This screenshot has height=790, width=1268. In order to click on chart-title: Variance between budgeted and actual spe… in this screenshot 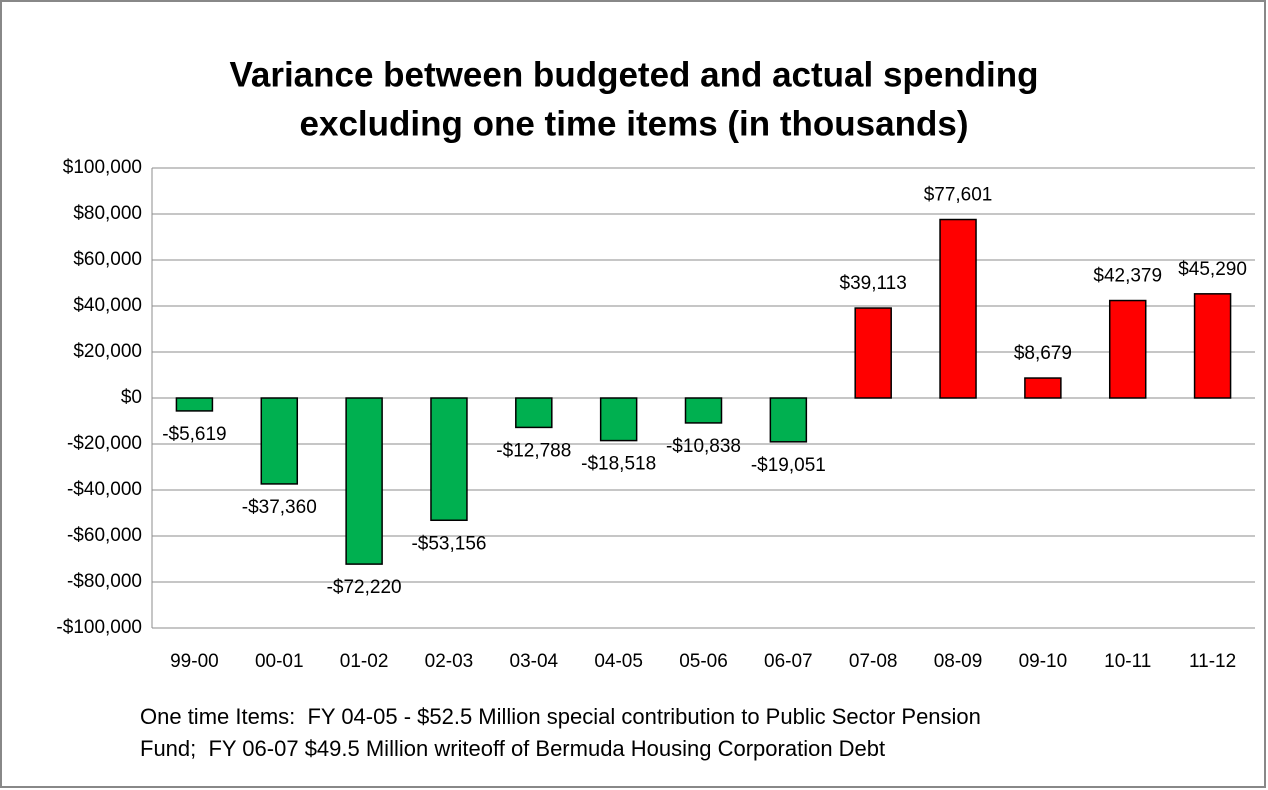, I will do `click(633, 74)`.